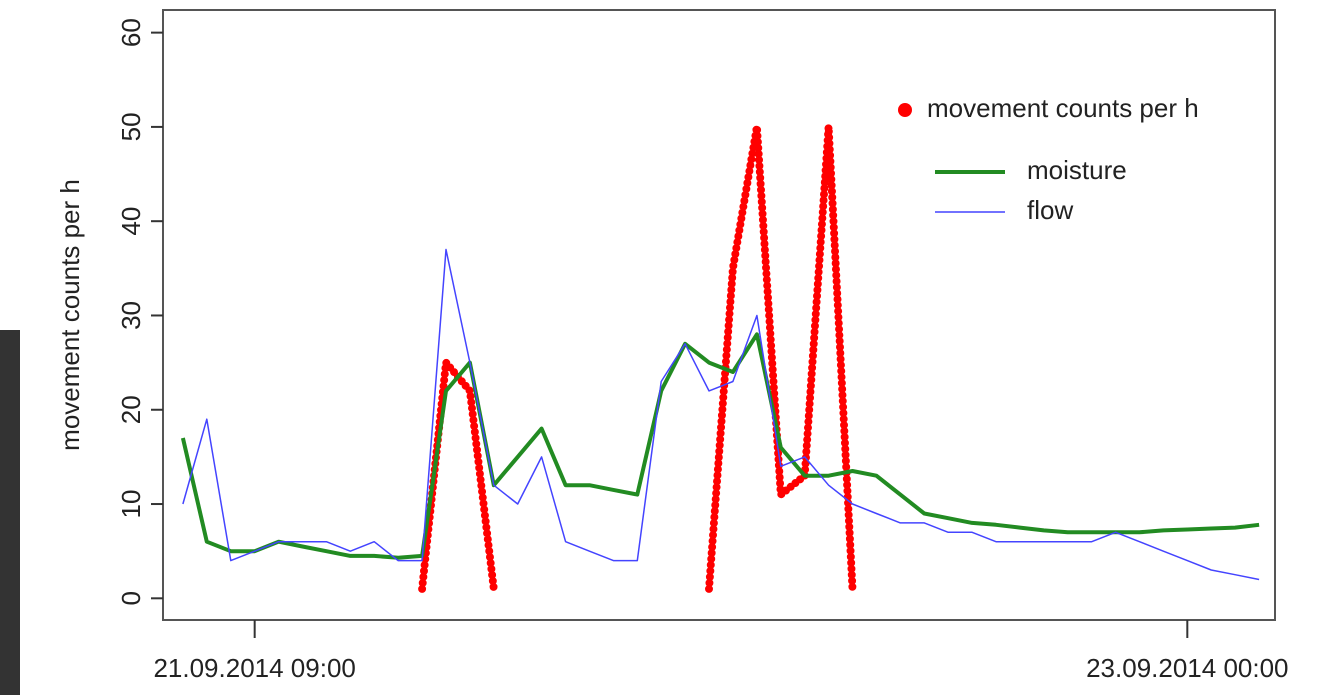 The width and height of the screenshot is (1326, 695). Describe the element at coordinates (1050, 210) in the screenshot. I see `legend-label: flow` at that location.